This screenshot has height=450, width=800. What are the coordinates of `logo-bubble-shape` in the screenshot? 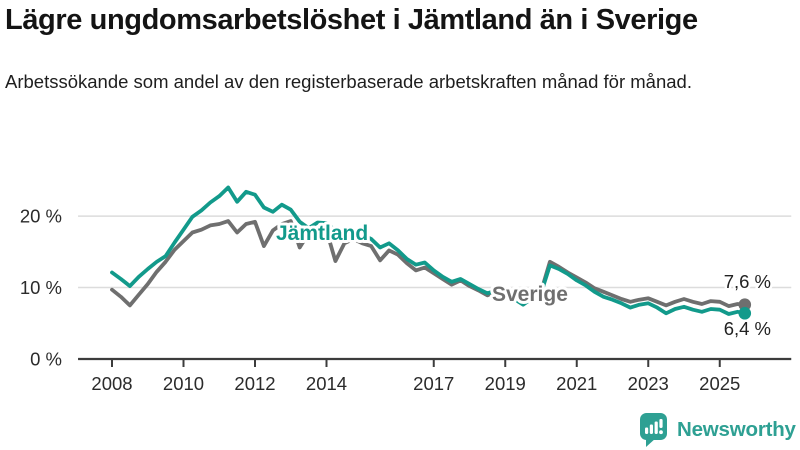 It's located at (653, 426).